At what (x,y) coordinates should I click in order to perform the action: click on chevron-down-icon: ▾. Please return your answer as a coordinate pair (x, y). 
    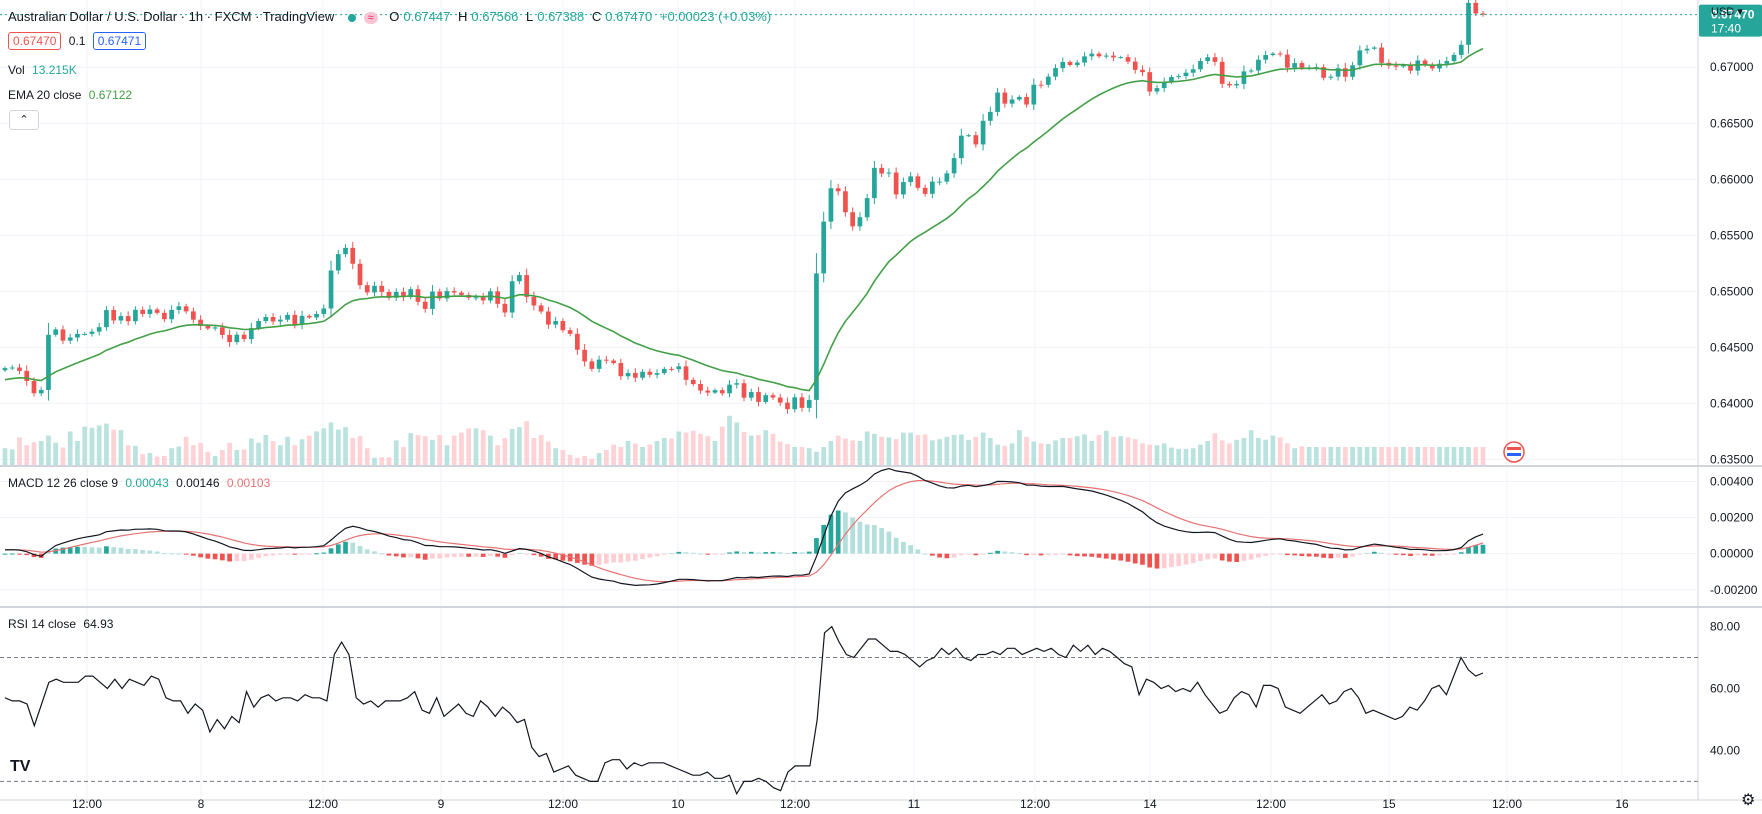
    Looking at the image, I should click on (1740, 12).